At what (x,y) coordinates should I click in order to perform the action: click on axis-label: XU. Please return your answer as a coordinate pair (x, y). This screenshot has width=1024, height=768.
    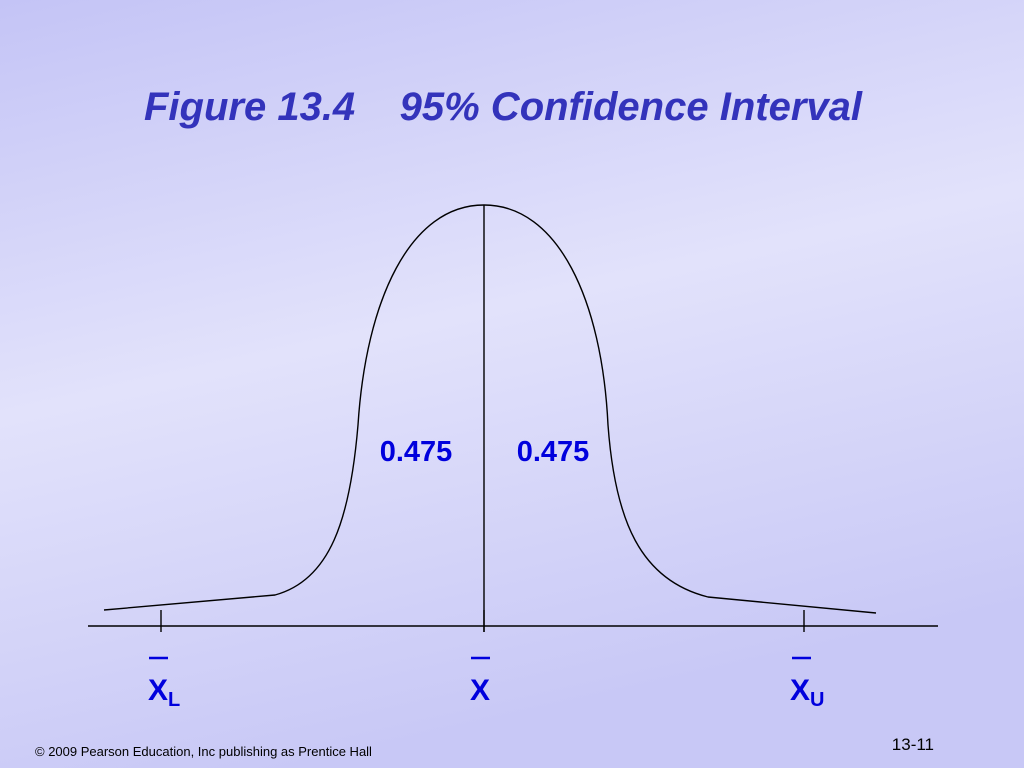
    Looking at the image, I should click on (807, 692).